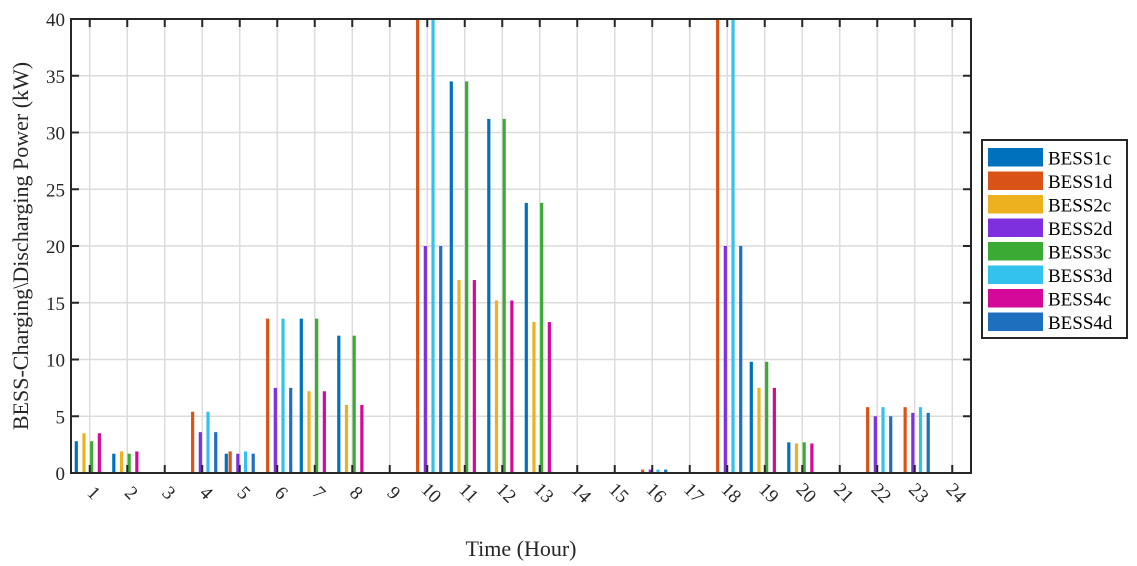 The image size is (1137, 566). I want to click on x-tick-label: 3, so click(169, 494).